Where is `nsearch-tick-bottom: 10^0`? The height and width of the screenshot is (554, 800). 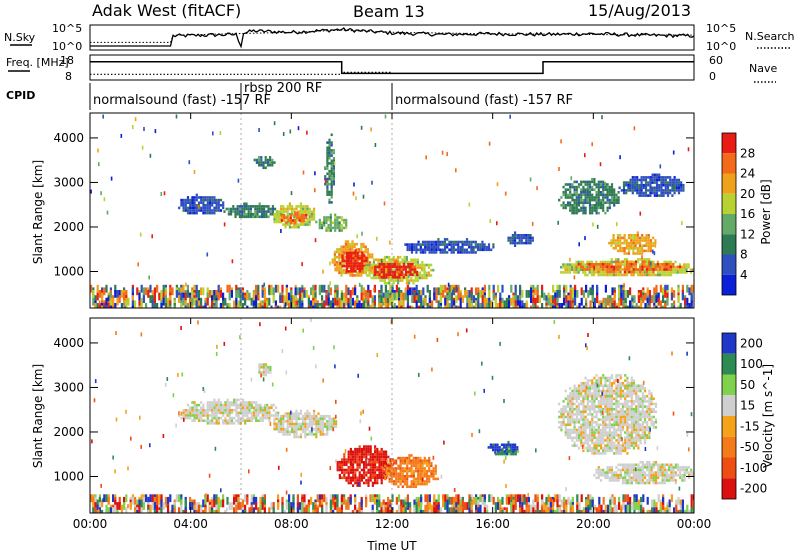 nsearch-tick-bottom: 10^0 is located at coordinates (721, 46).